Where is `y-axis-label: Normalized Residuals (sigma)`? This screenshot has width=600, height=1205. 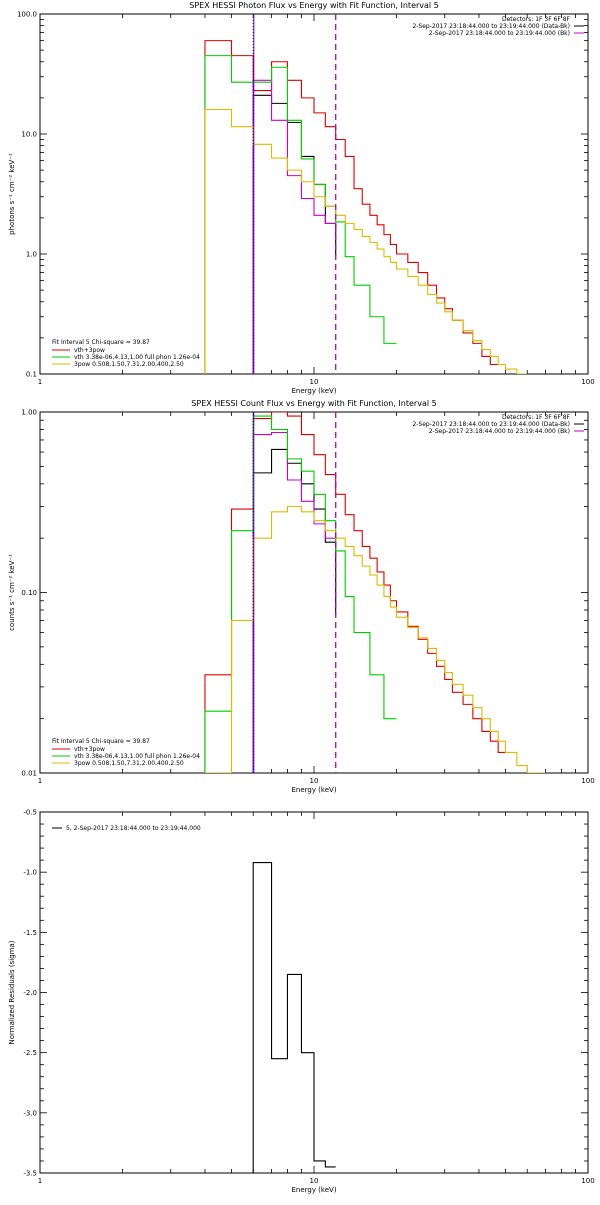 y-axis-label: Normalized Residuals (sigma) is located at coordinates (12, 992).